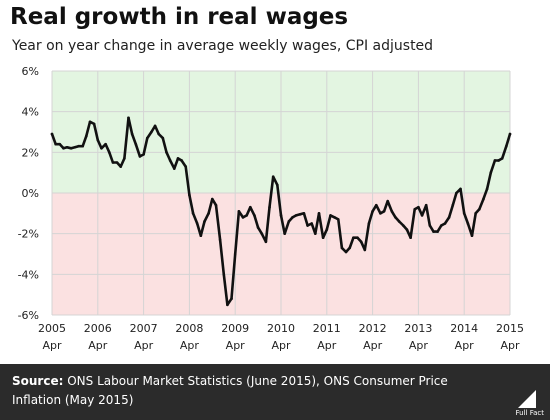 The width and height of the screenshot is (550, 420). Describe the element at coordinates (30, 193) in the screenshot. I see `y-tick-label: 0%` at that location.